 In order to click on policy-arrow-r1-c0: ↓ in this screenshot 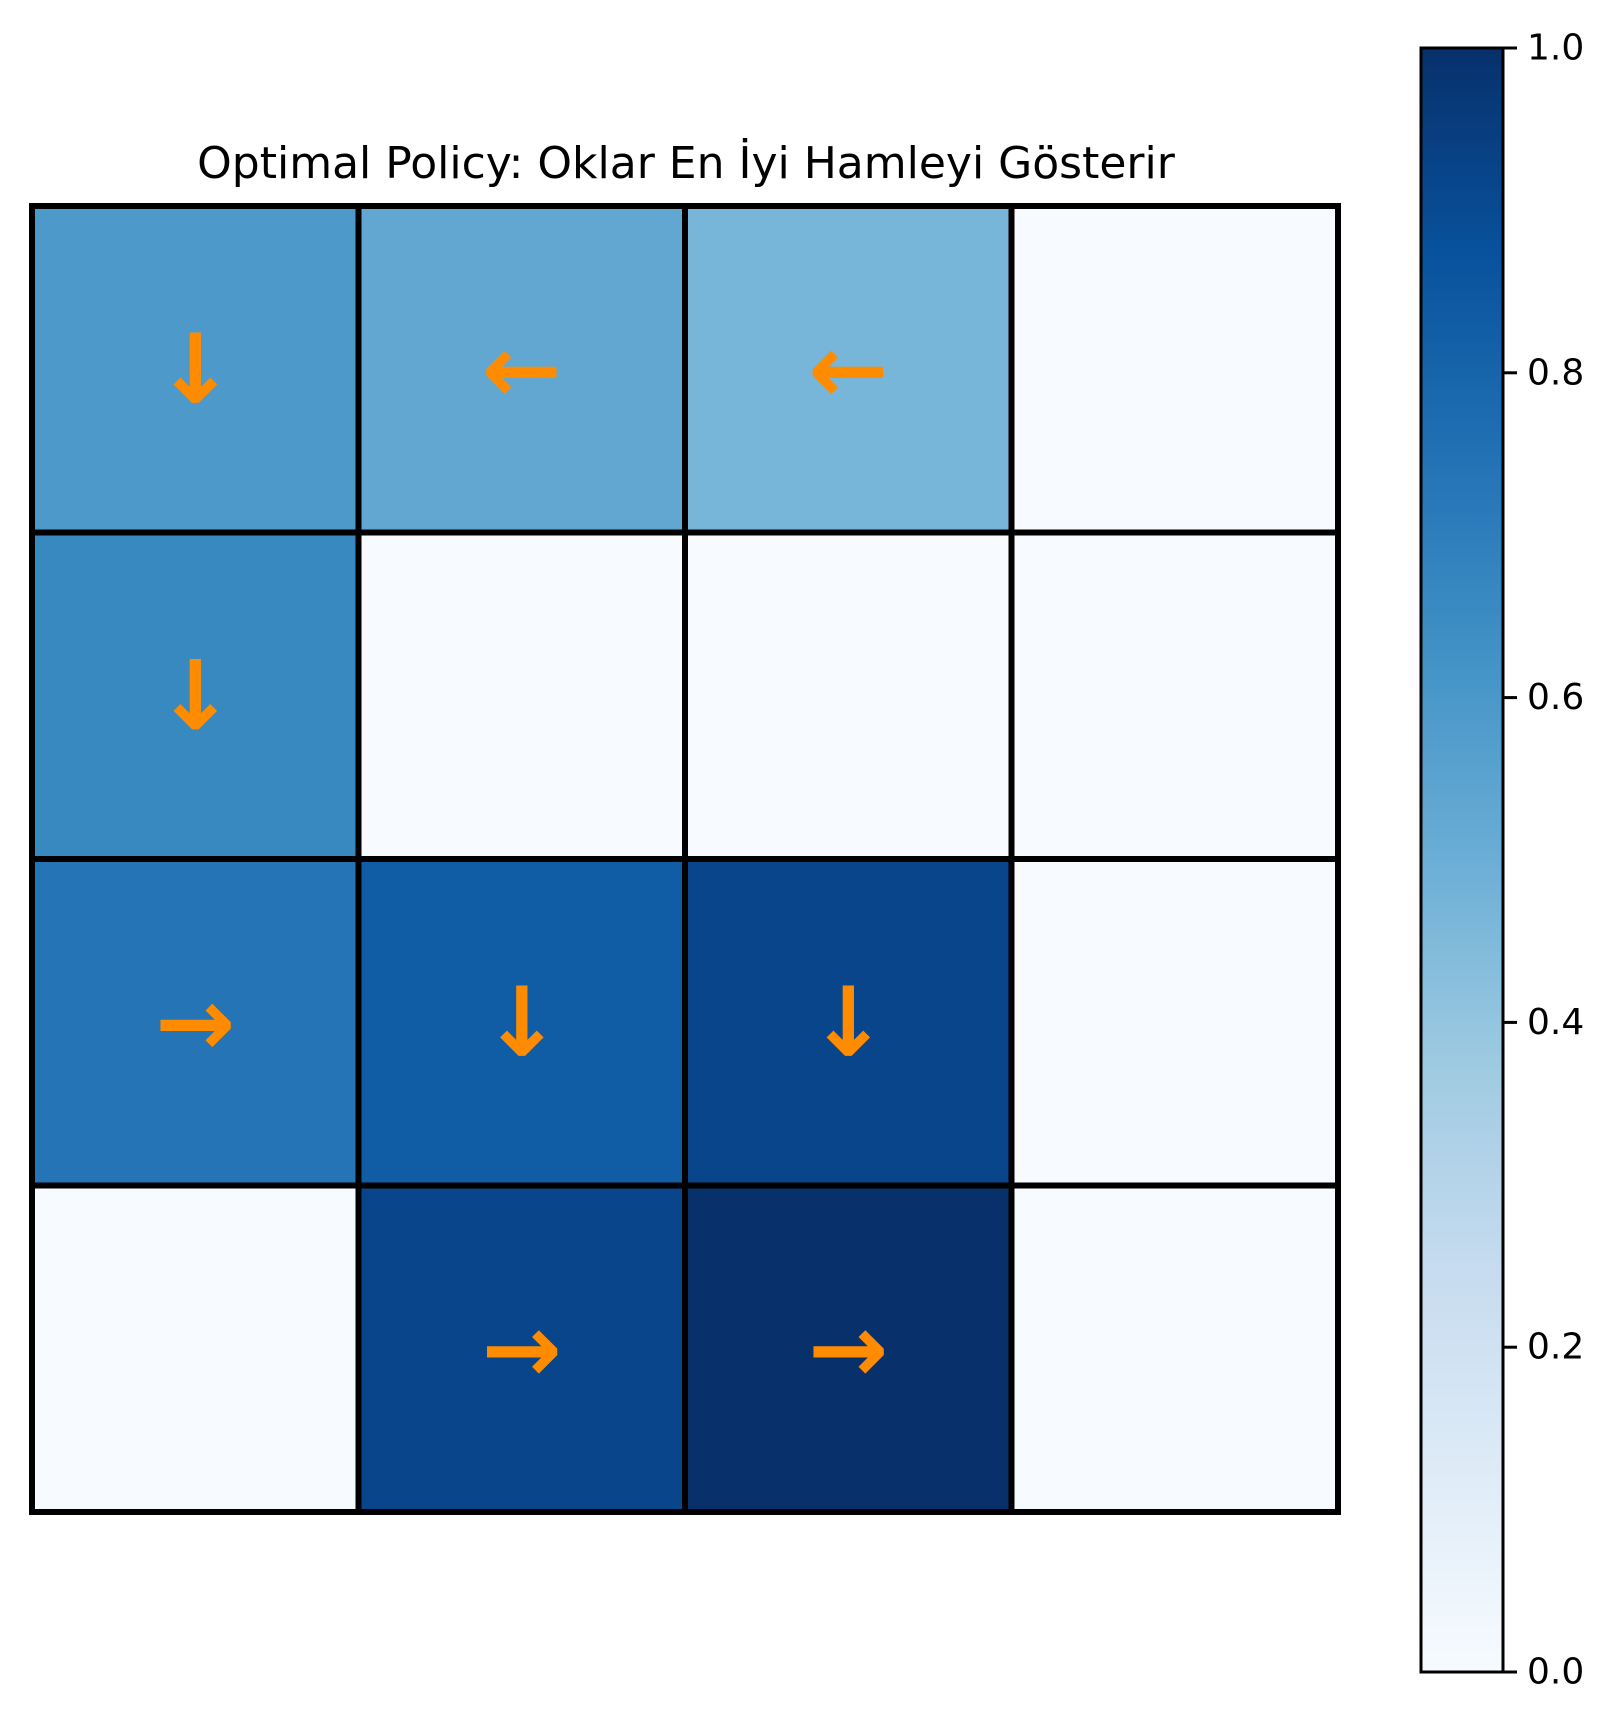, I will do `click(195, 696)`.